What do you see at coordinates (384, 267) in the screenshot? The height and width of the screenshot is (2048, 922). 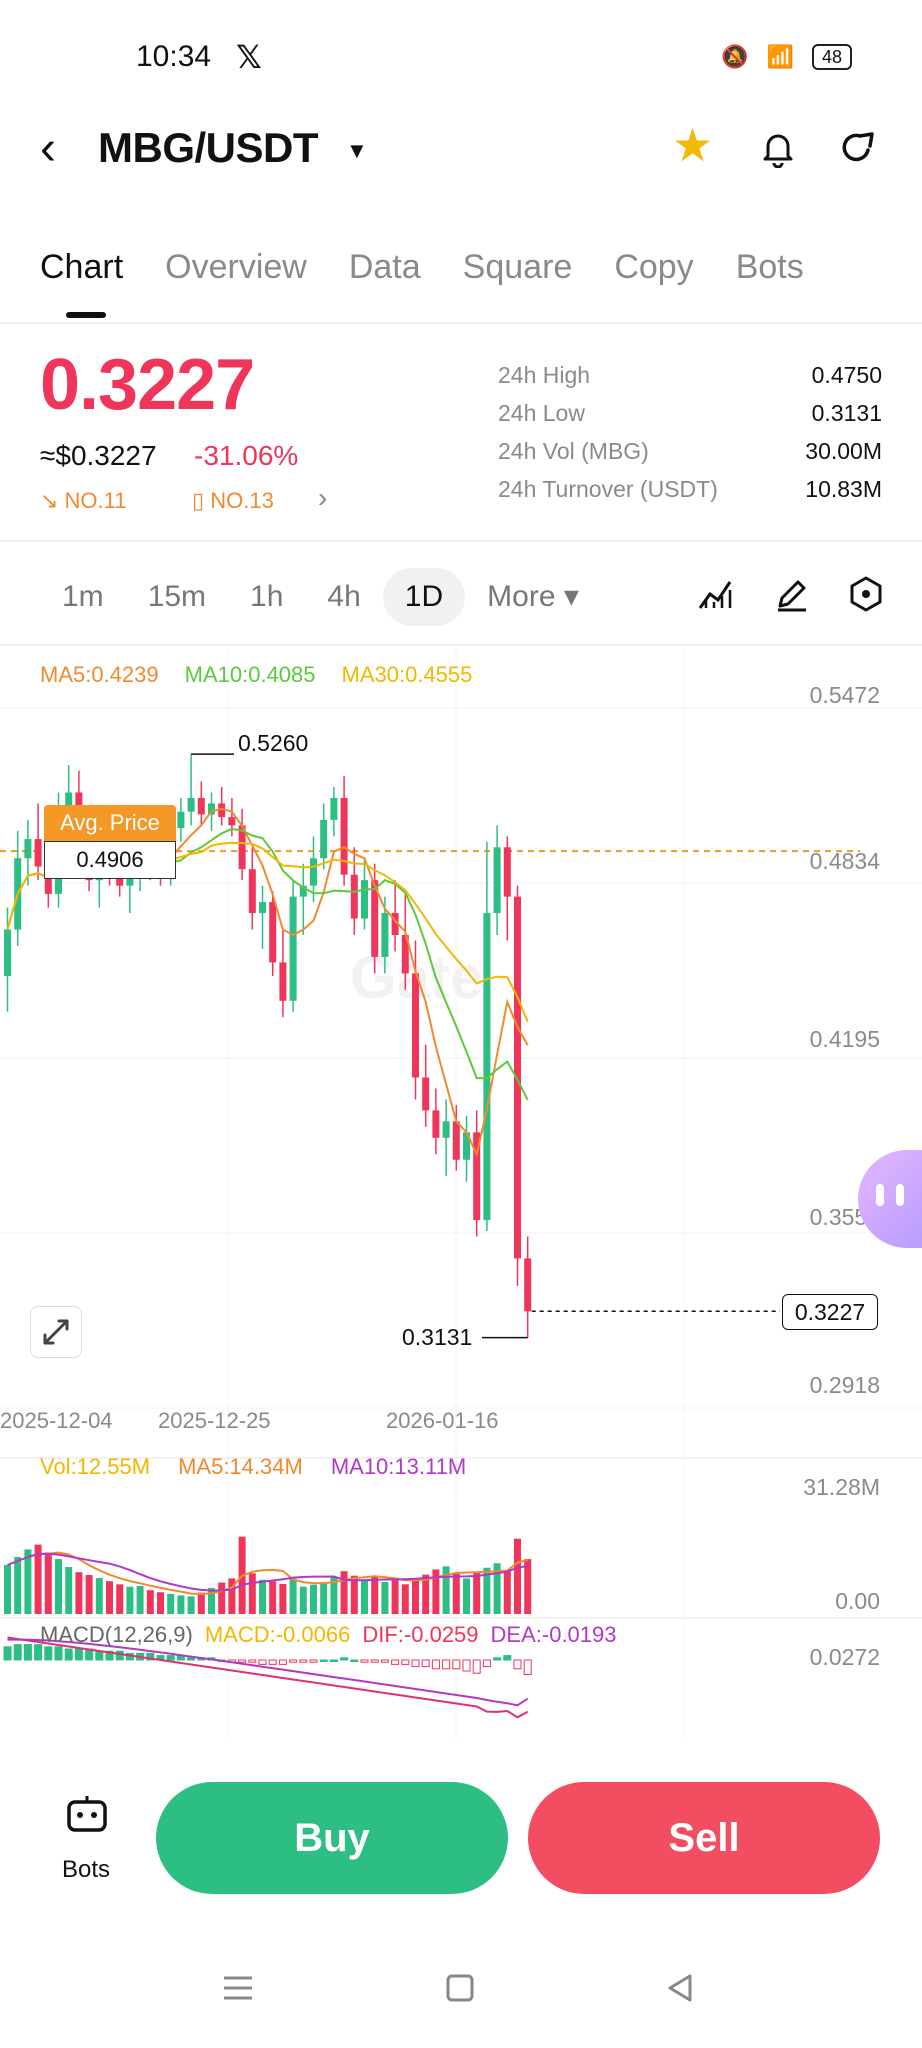 I see `tab-data: Data` at bounding box center [384, 267].